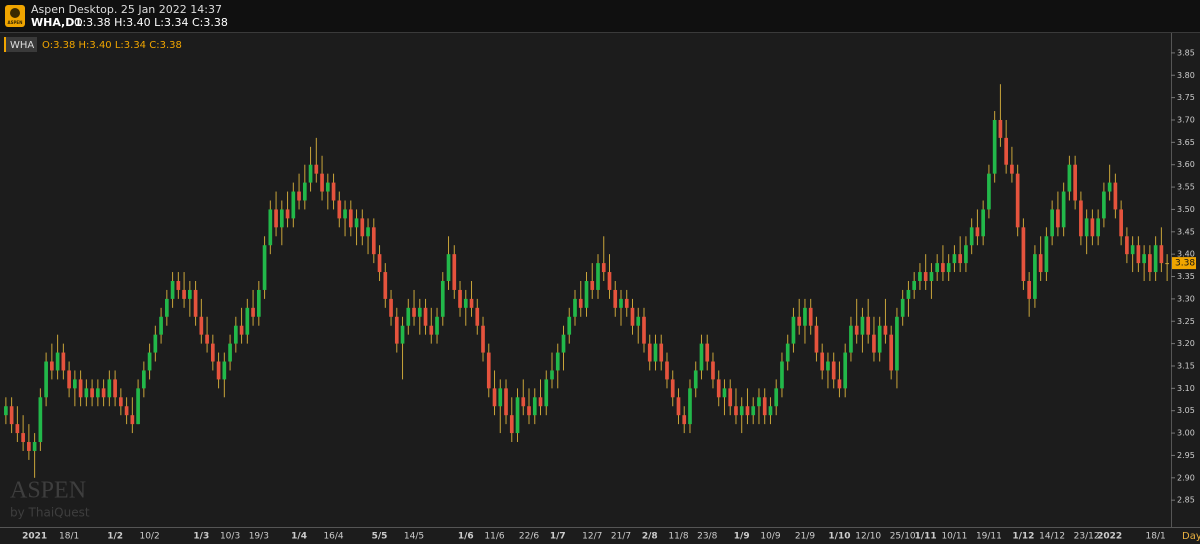 This screenshot has height=544, width=1200. Describe the element at coordinates (5, 44) in the screenshot. I see `legend-swatch` at that location.